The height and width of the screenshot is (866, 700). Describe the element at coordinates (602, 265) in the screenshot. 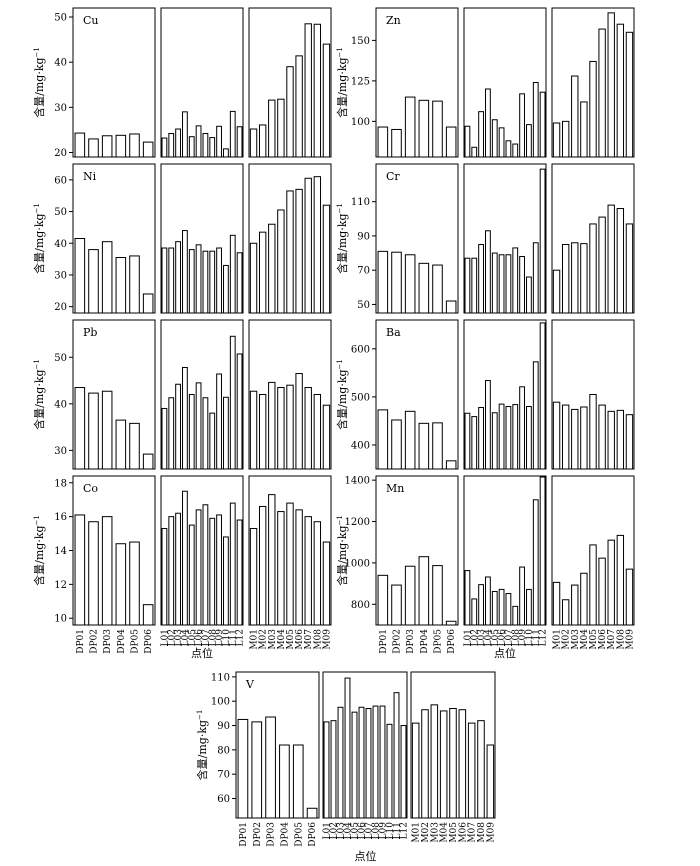

I see `bar-cr-m06` at that location.